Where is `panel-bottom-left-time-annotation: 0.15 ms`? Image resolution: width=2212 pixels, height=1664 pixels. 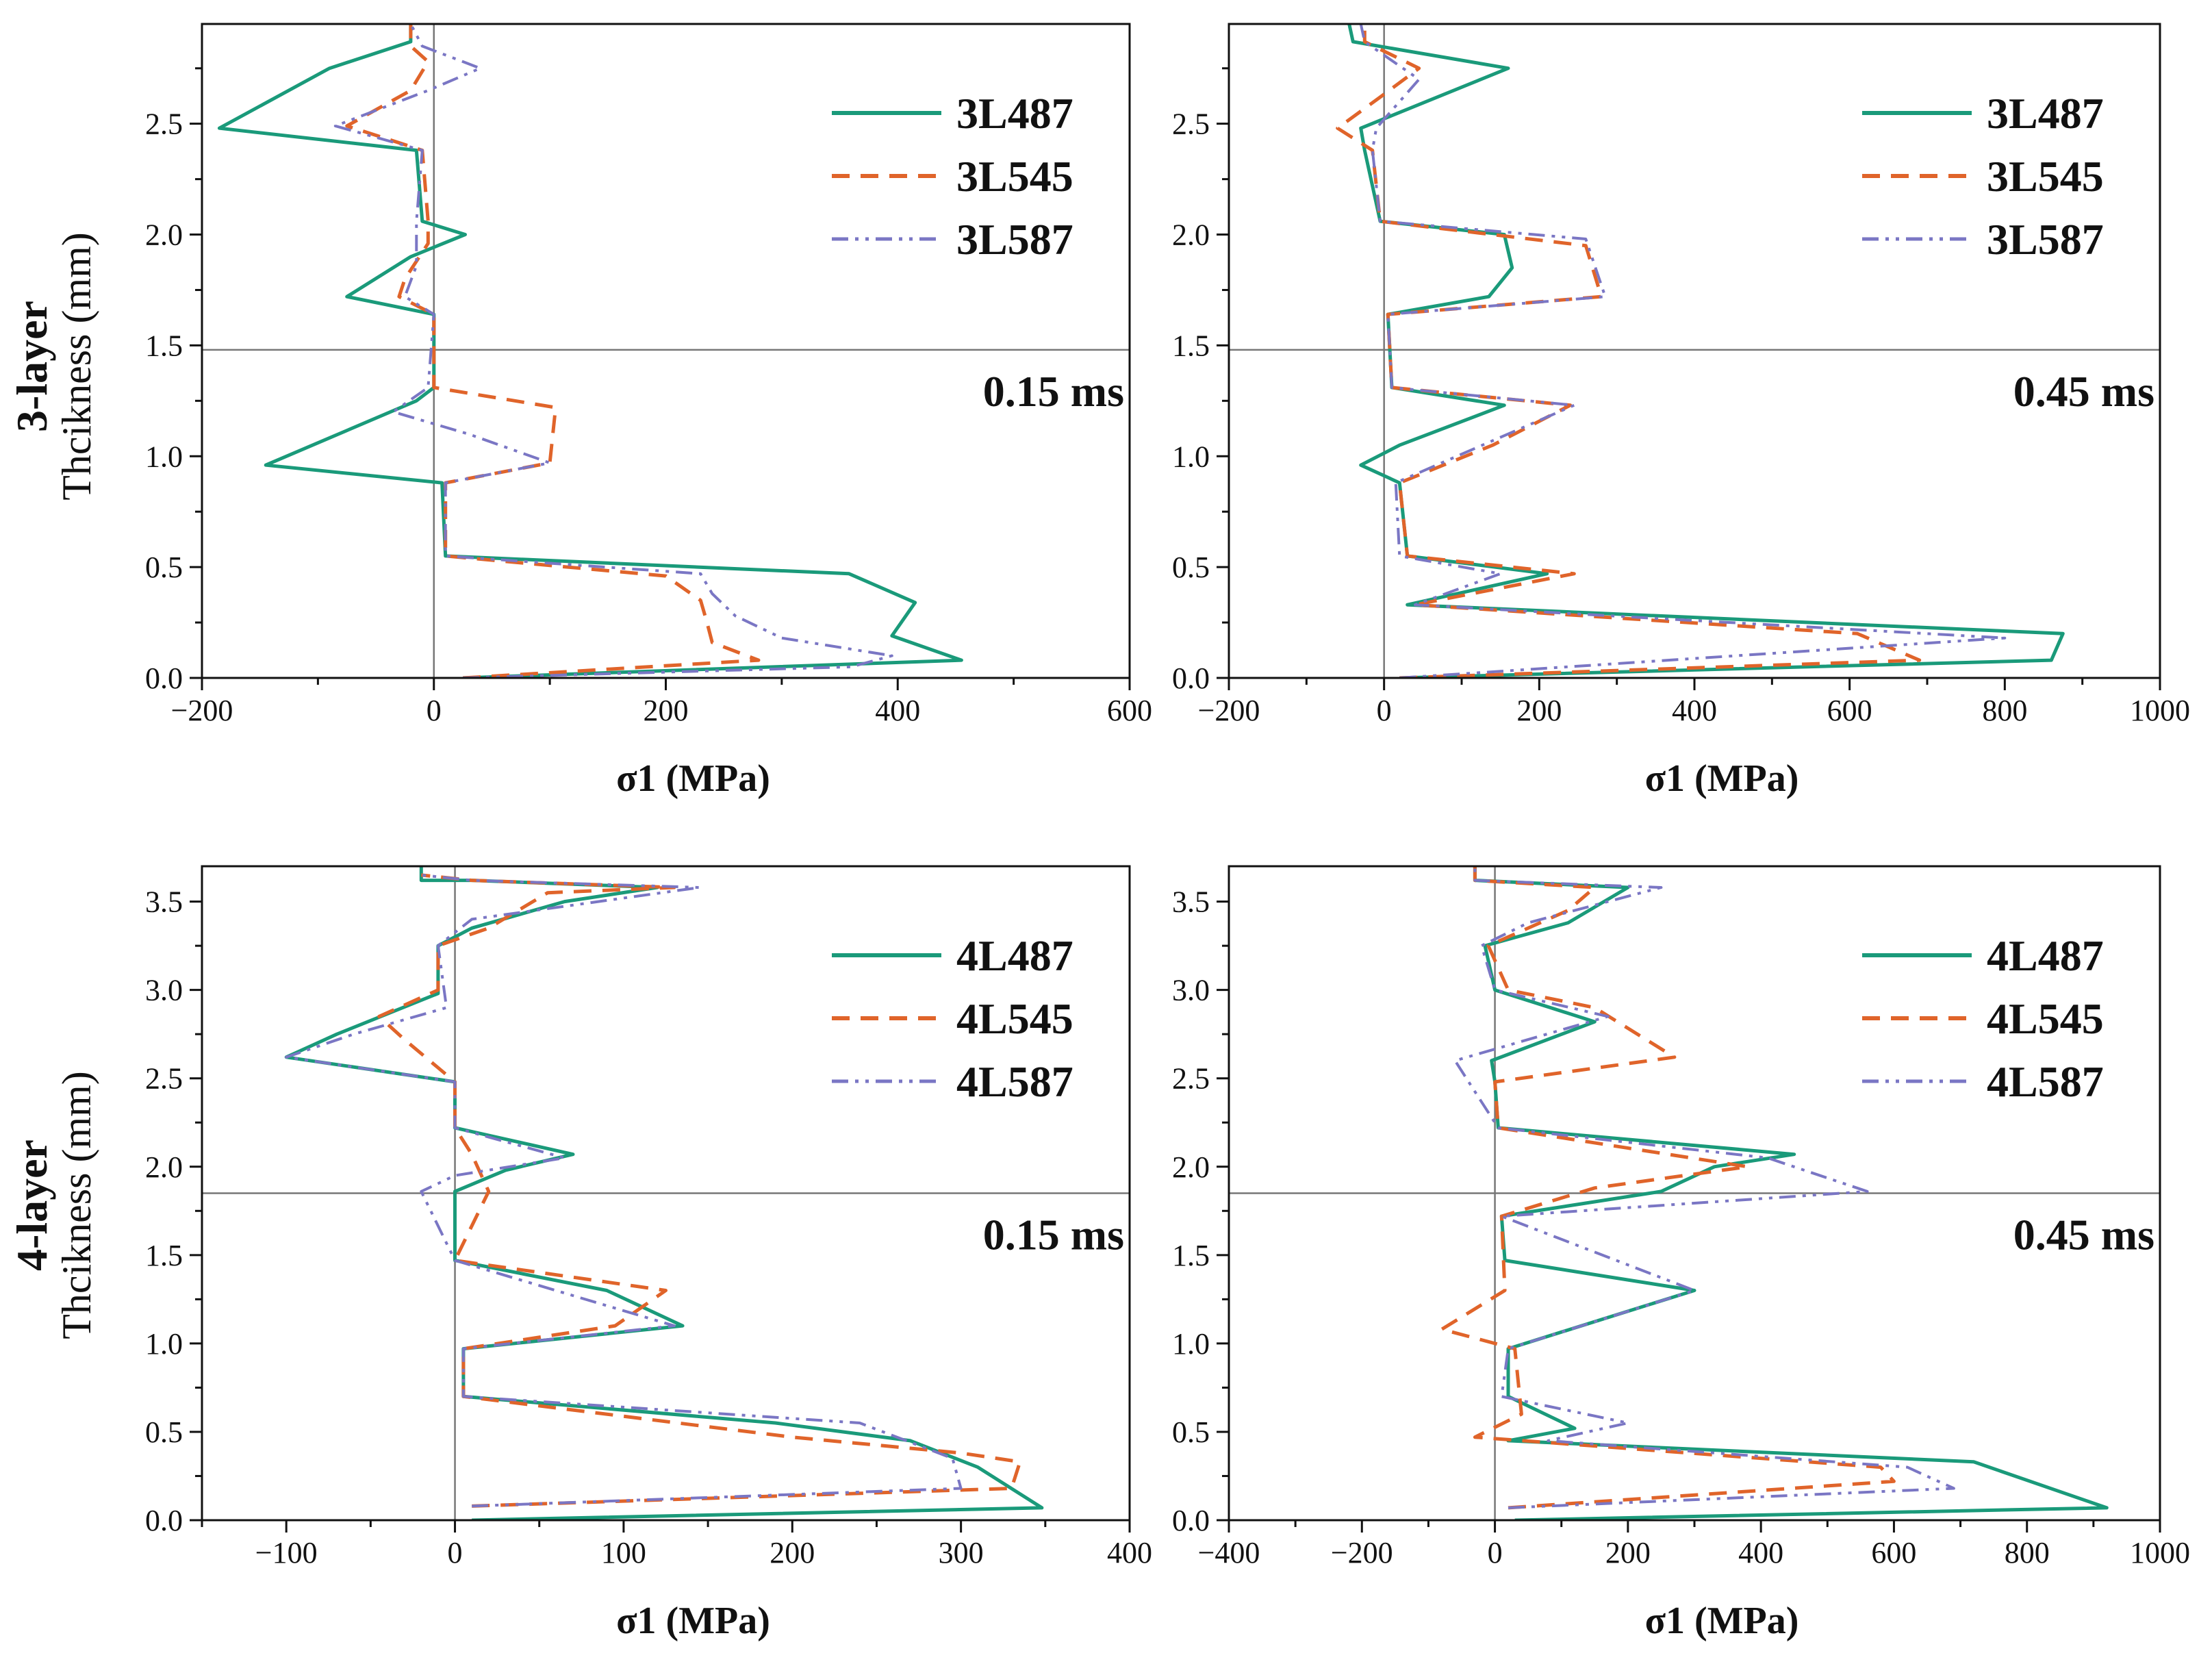
panel-bottom-left-time-annotation: 0.15 ms is located at coordinates (1053, 1235).